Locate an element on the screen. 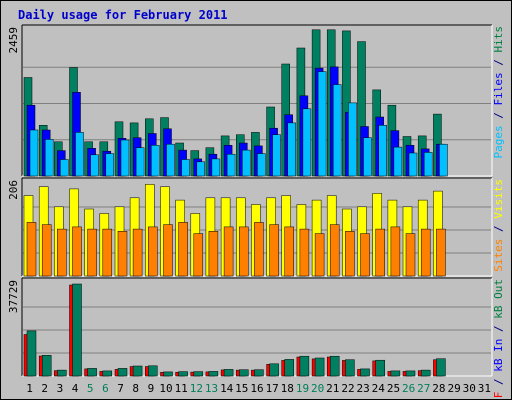 The image size is (512, 400). legend-entry-visits-1: / is located at coordinates (498, 229).